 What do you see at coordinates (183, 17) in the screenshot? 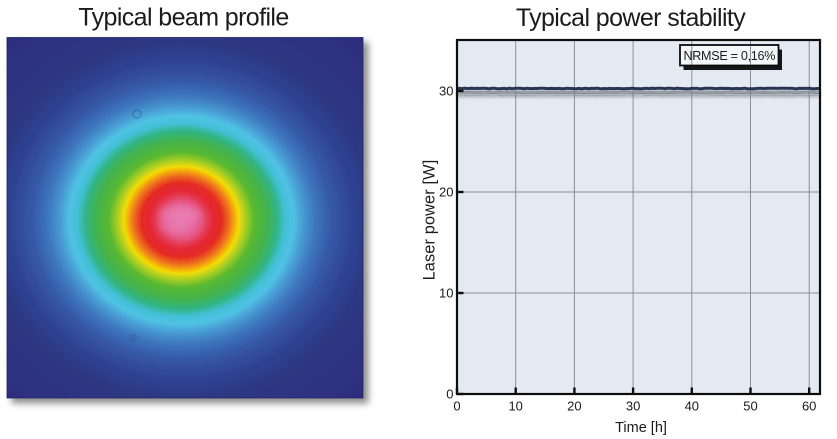
I see `svg-text: Typical beam profile` at bounding box center [183, 17].